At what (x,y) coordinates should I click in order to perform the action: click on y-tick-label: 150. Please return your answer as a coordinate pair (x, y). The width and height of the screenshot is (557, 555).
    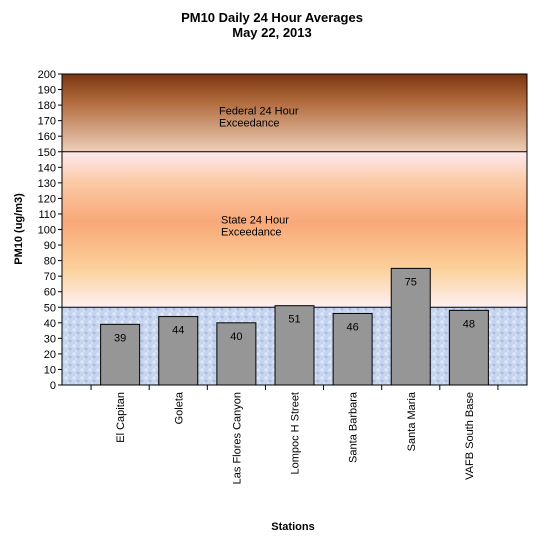
    Looking at the image, I should click on (47, 153).